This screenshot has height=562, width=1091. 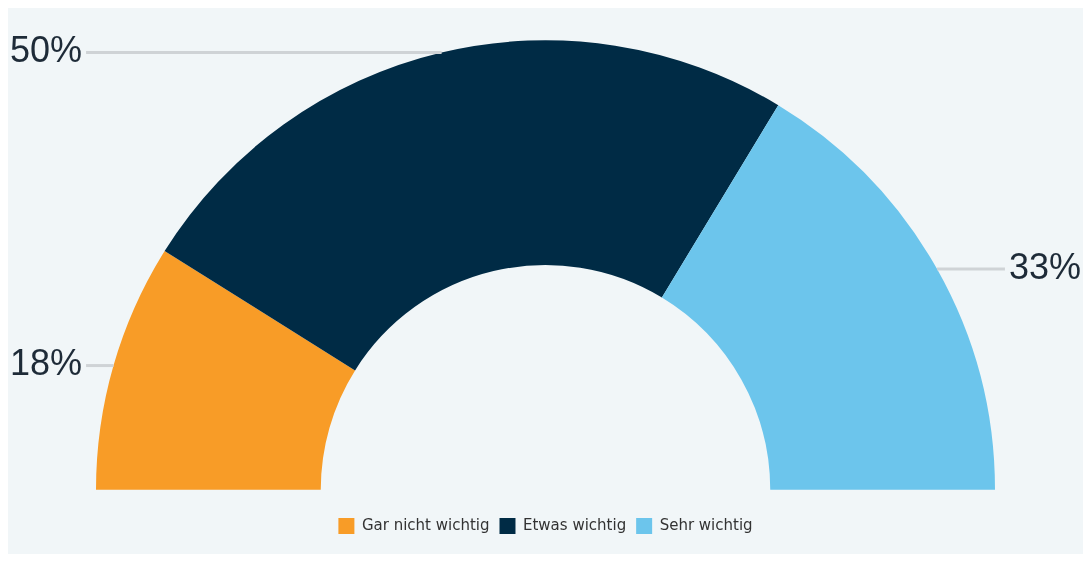 What do you see at coordinates (425, 524) in the screenshot?
I see `legend-label: Gar nicht wichtig` at bounding box center [425, 524].